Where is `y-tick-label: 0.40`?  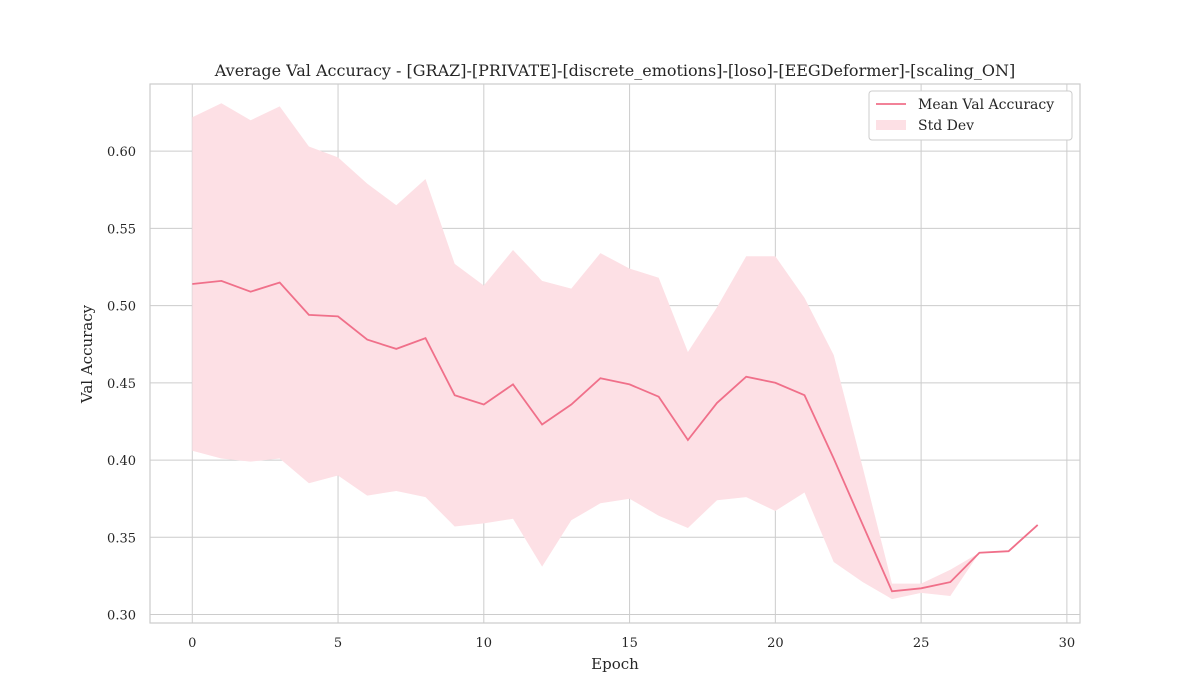
y-tick-label: 0.40 is located at coordinates (121, 461).